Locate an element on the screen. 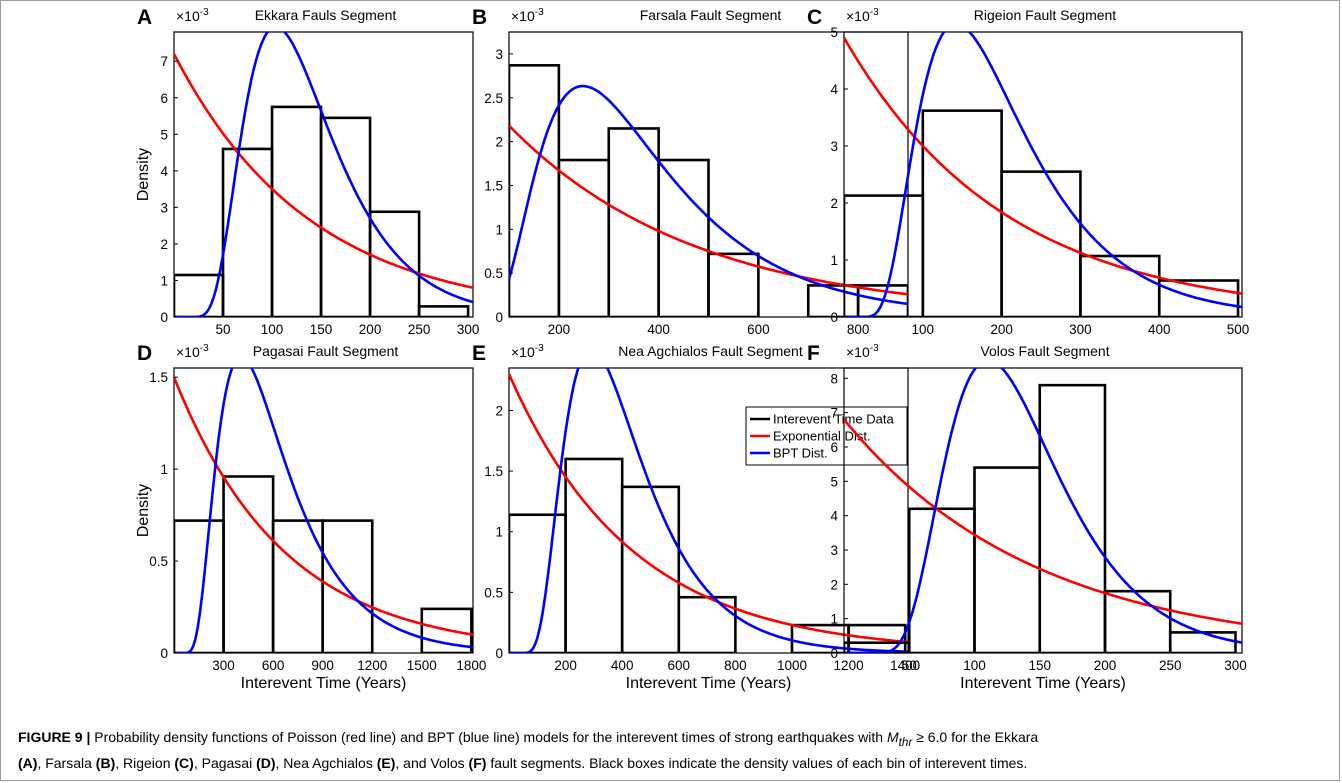 This screenshot has width=1342, height=783. y-tick-label-a-4: 4 is located at coordinates (164, 171).